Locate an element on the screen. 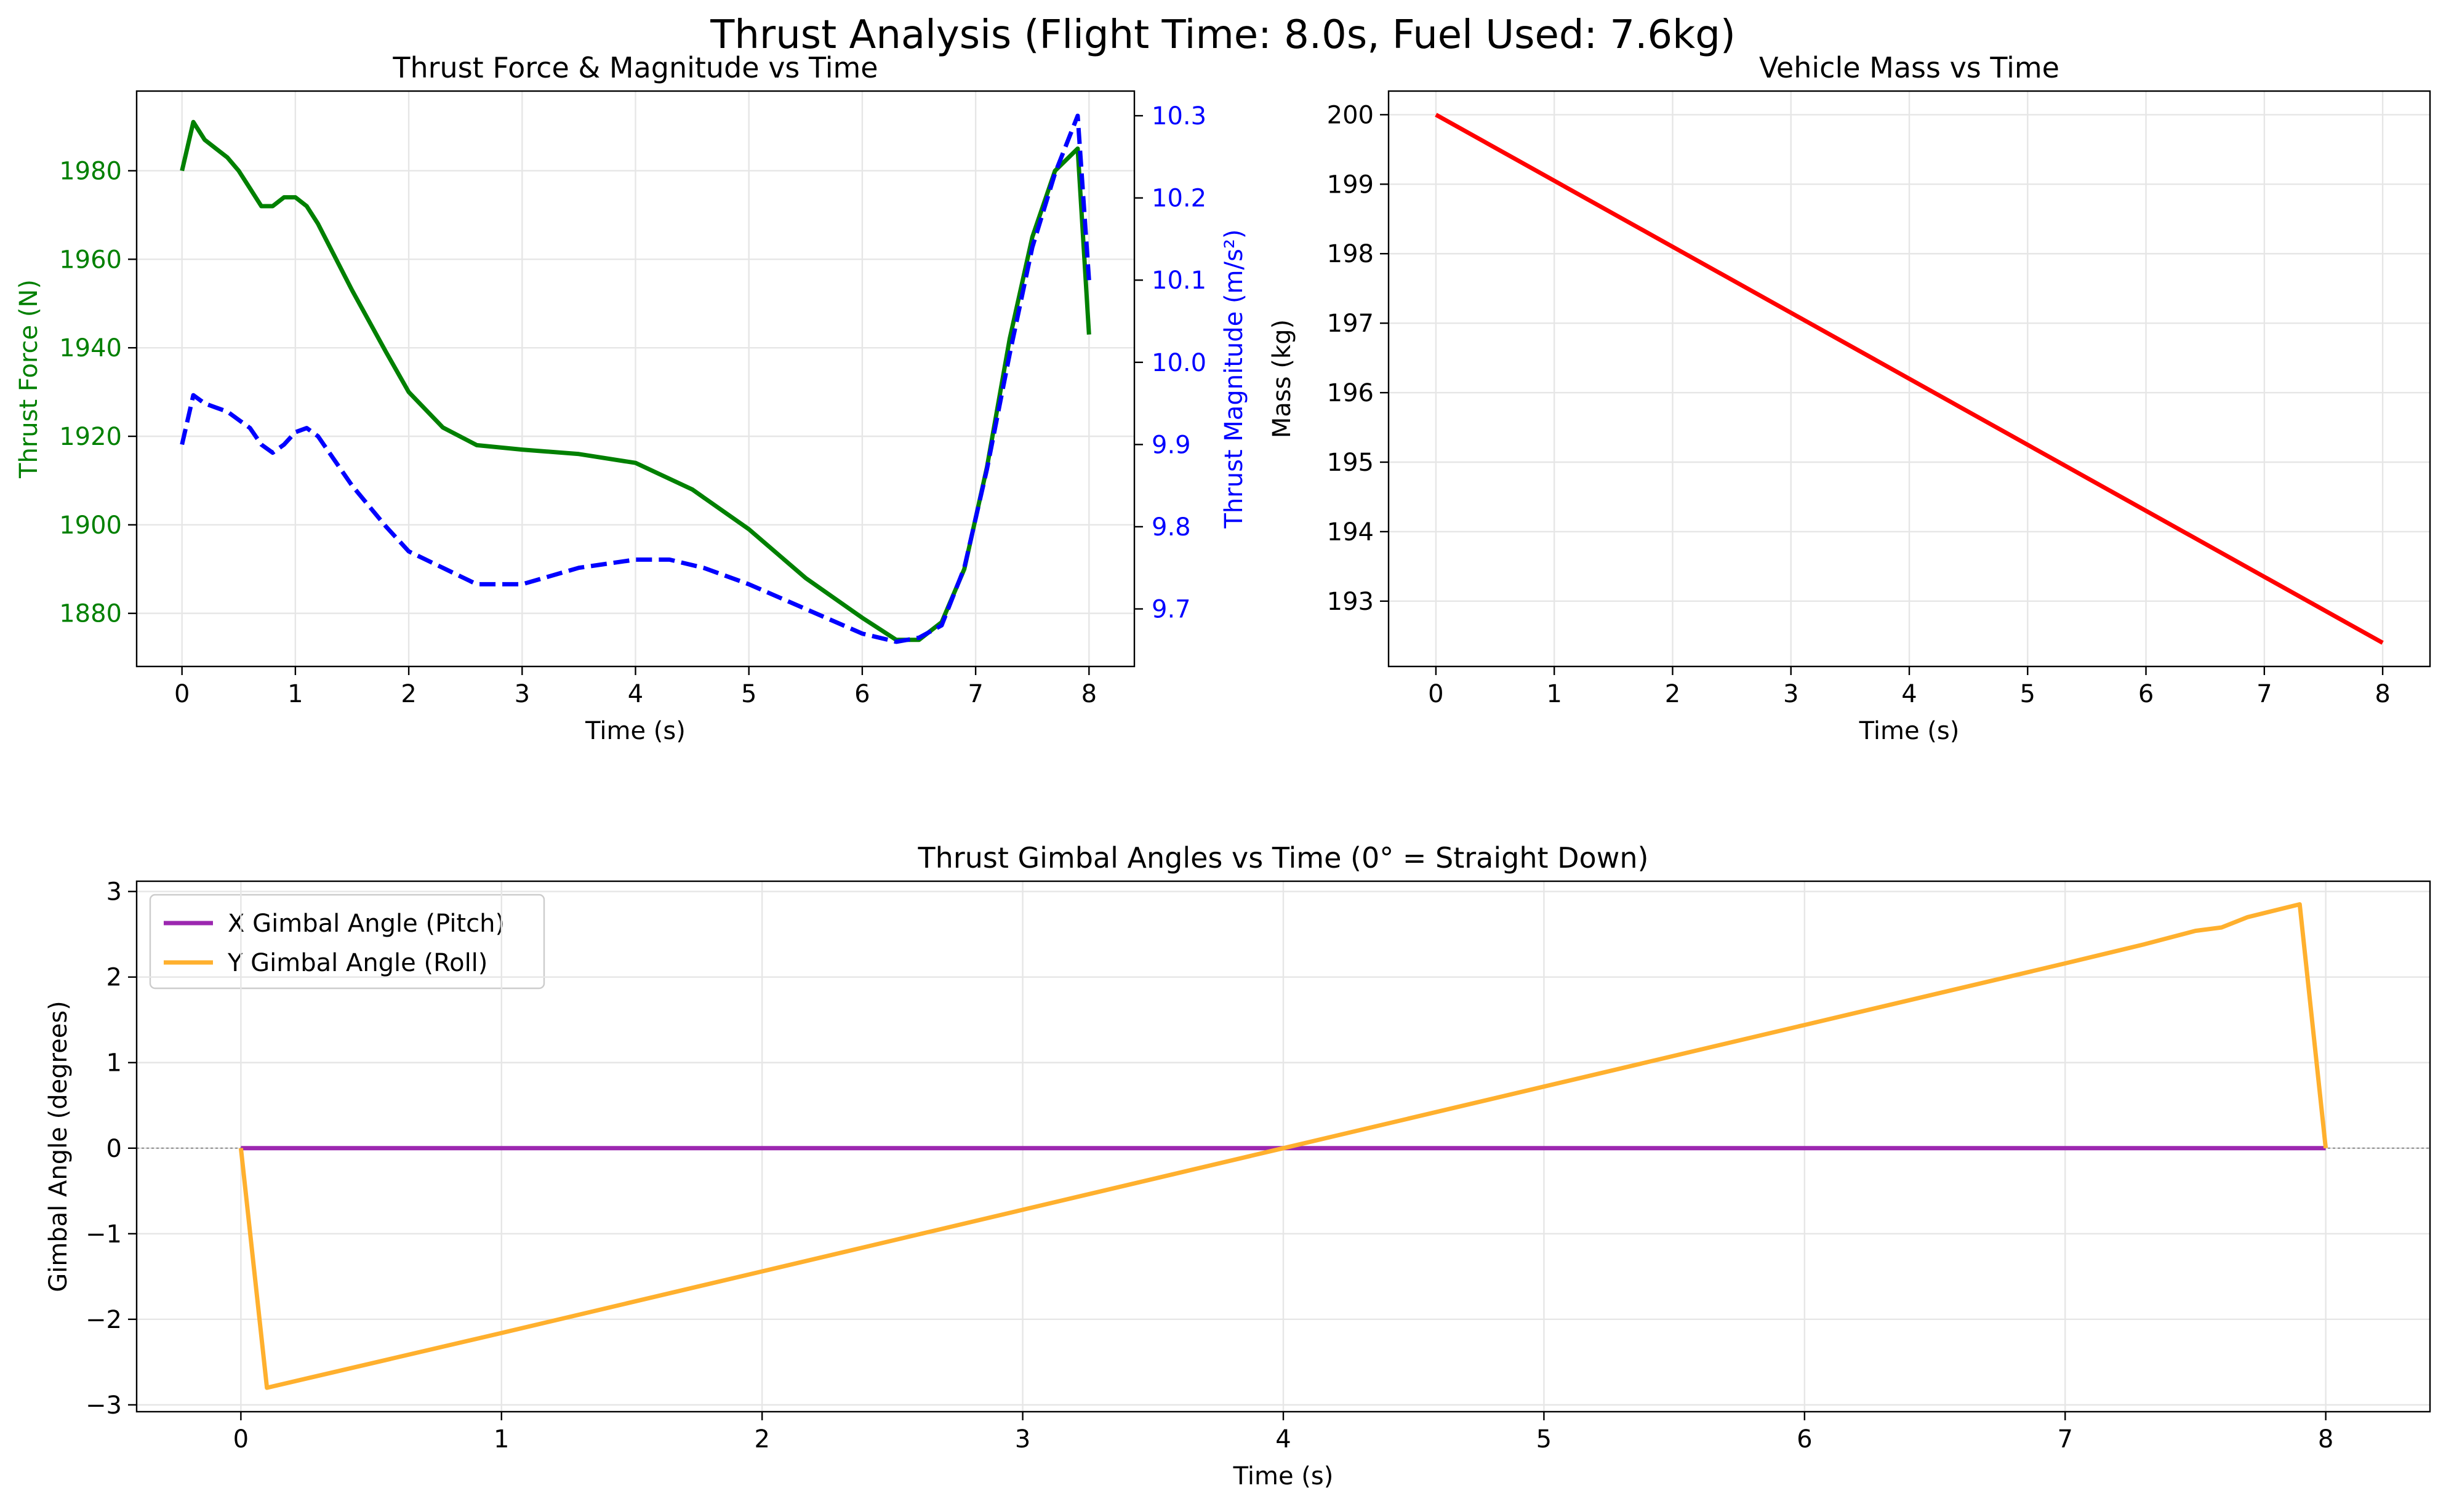 The height and width of the screenshot is (1512, 2446). thrust-force-chart-title: Thrust Force & Magnitude vs Time is located at coordinates (635, 67).